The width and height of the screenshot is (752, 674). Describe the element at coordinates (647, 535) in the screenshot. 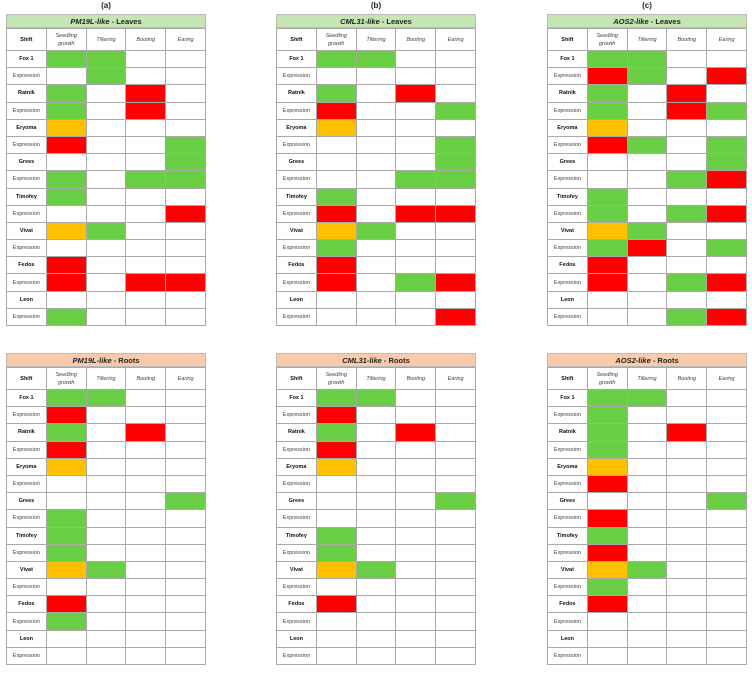

I see `table-row: Timofey` at that location.